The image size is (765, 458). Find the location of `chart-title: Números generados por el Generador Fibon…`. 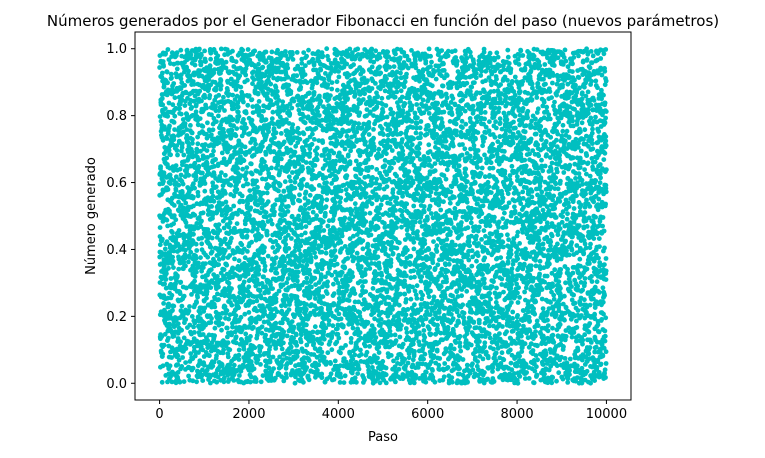

chart-title: Números generados por el Generador Fibon… is located at coordinates (383, 21).